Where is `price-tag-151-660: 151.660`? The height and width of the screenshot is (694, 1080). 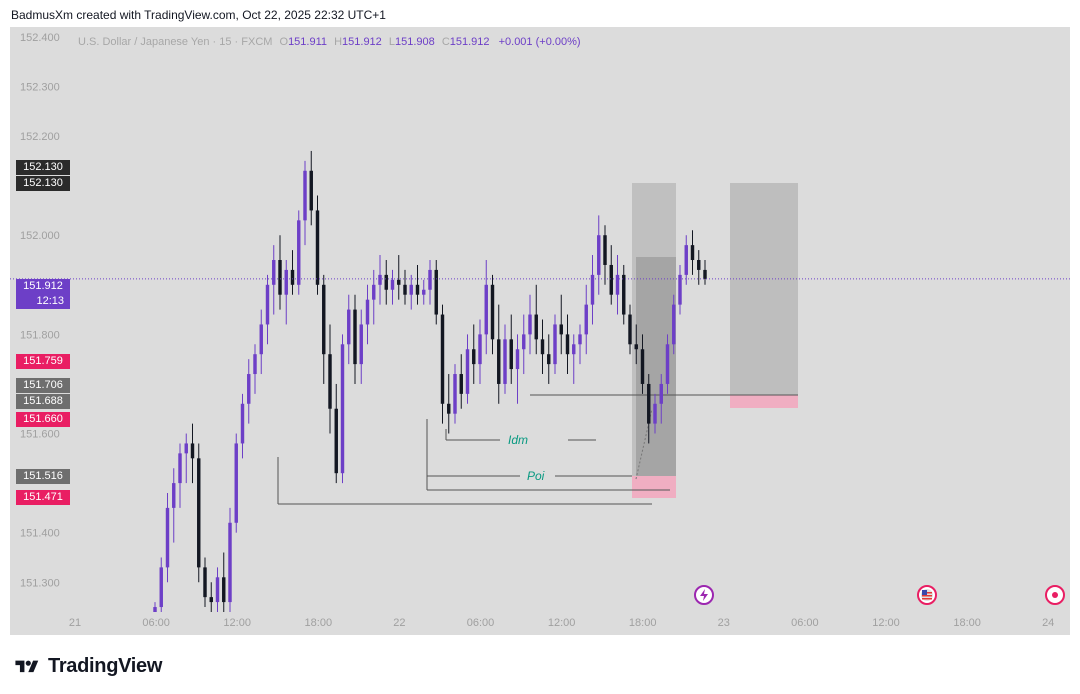
price-tag-151-660: 151.660 is located at coordinates (43, 419).